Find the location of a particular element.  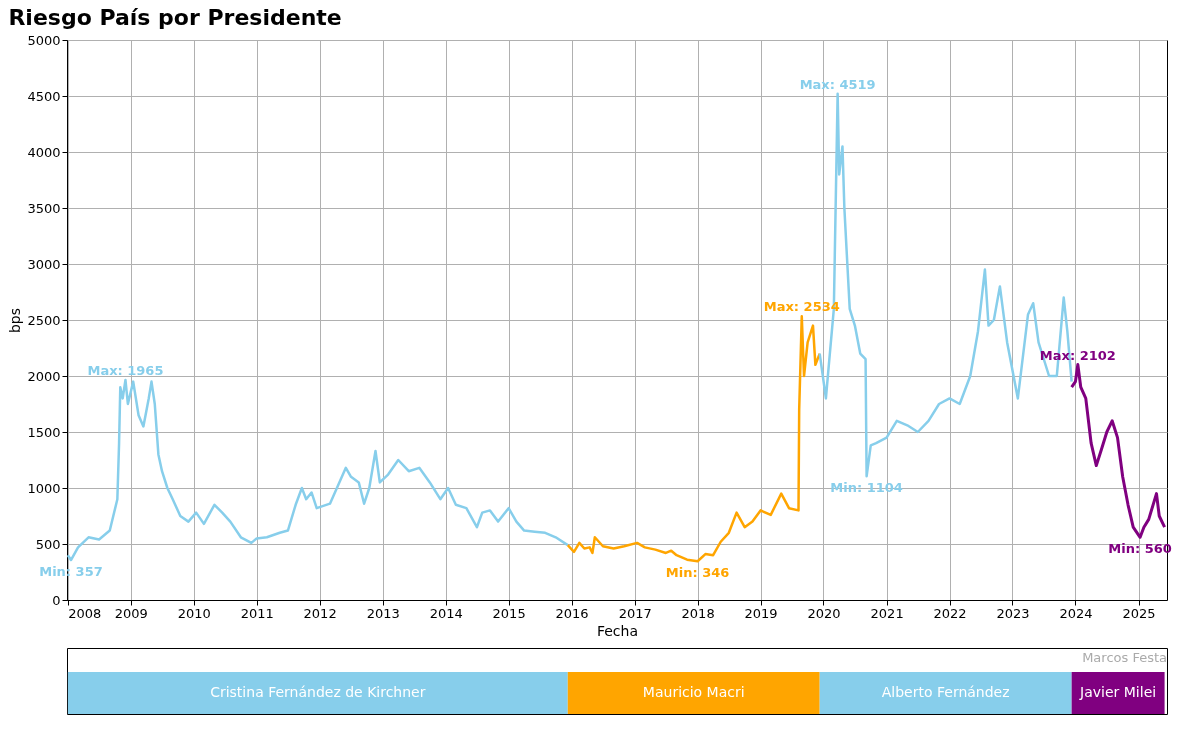

chart-title: Riesgo País por Presidente is located at coordinates (175, 17).